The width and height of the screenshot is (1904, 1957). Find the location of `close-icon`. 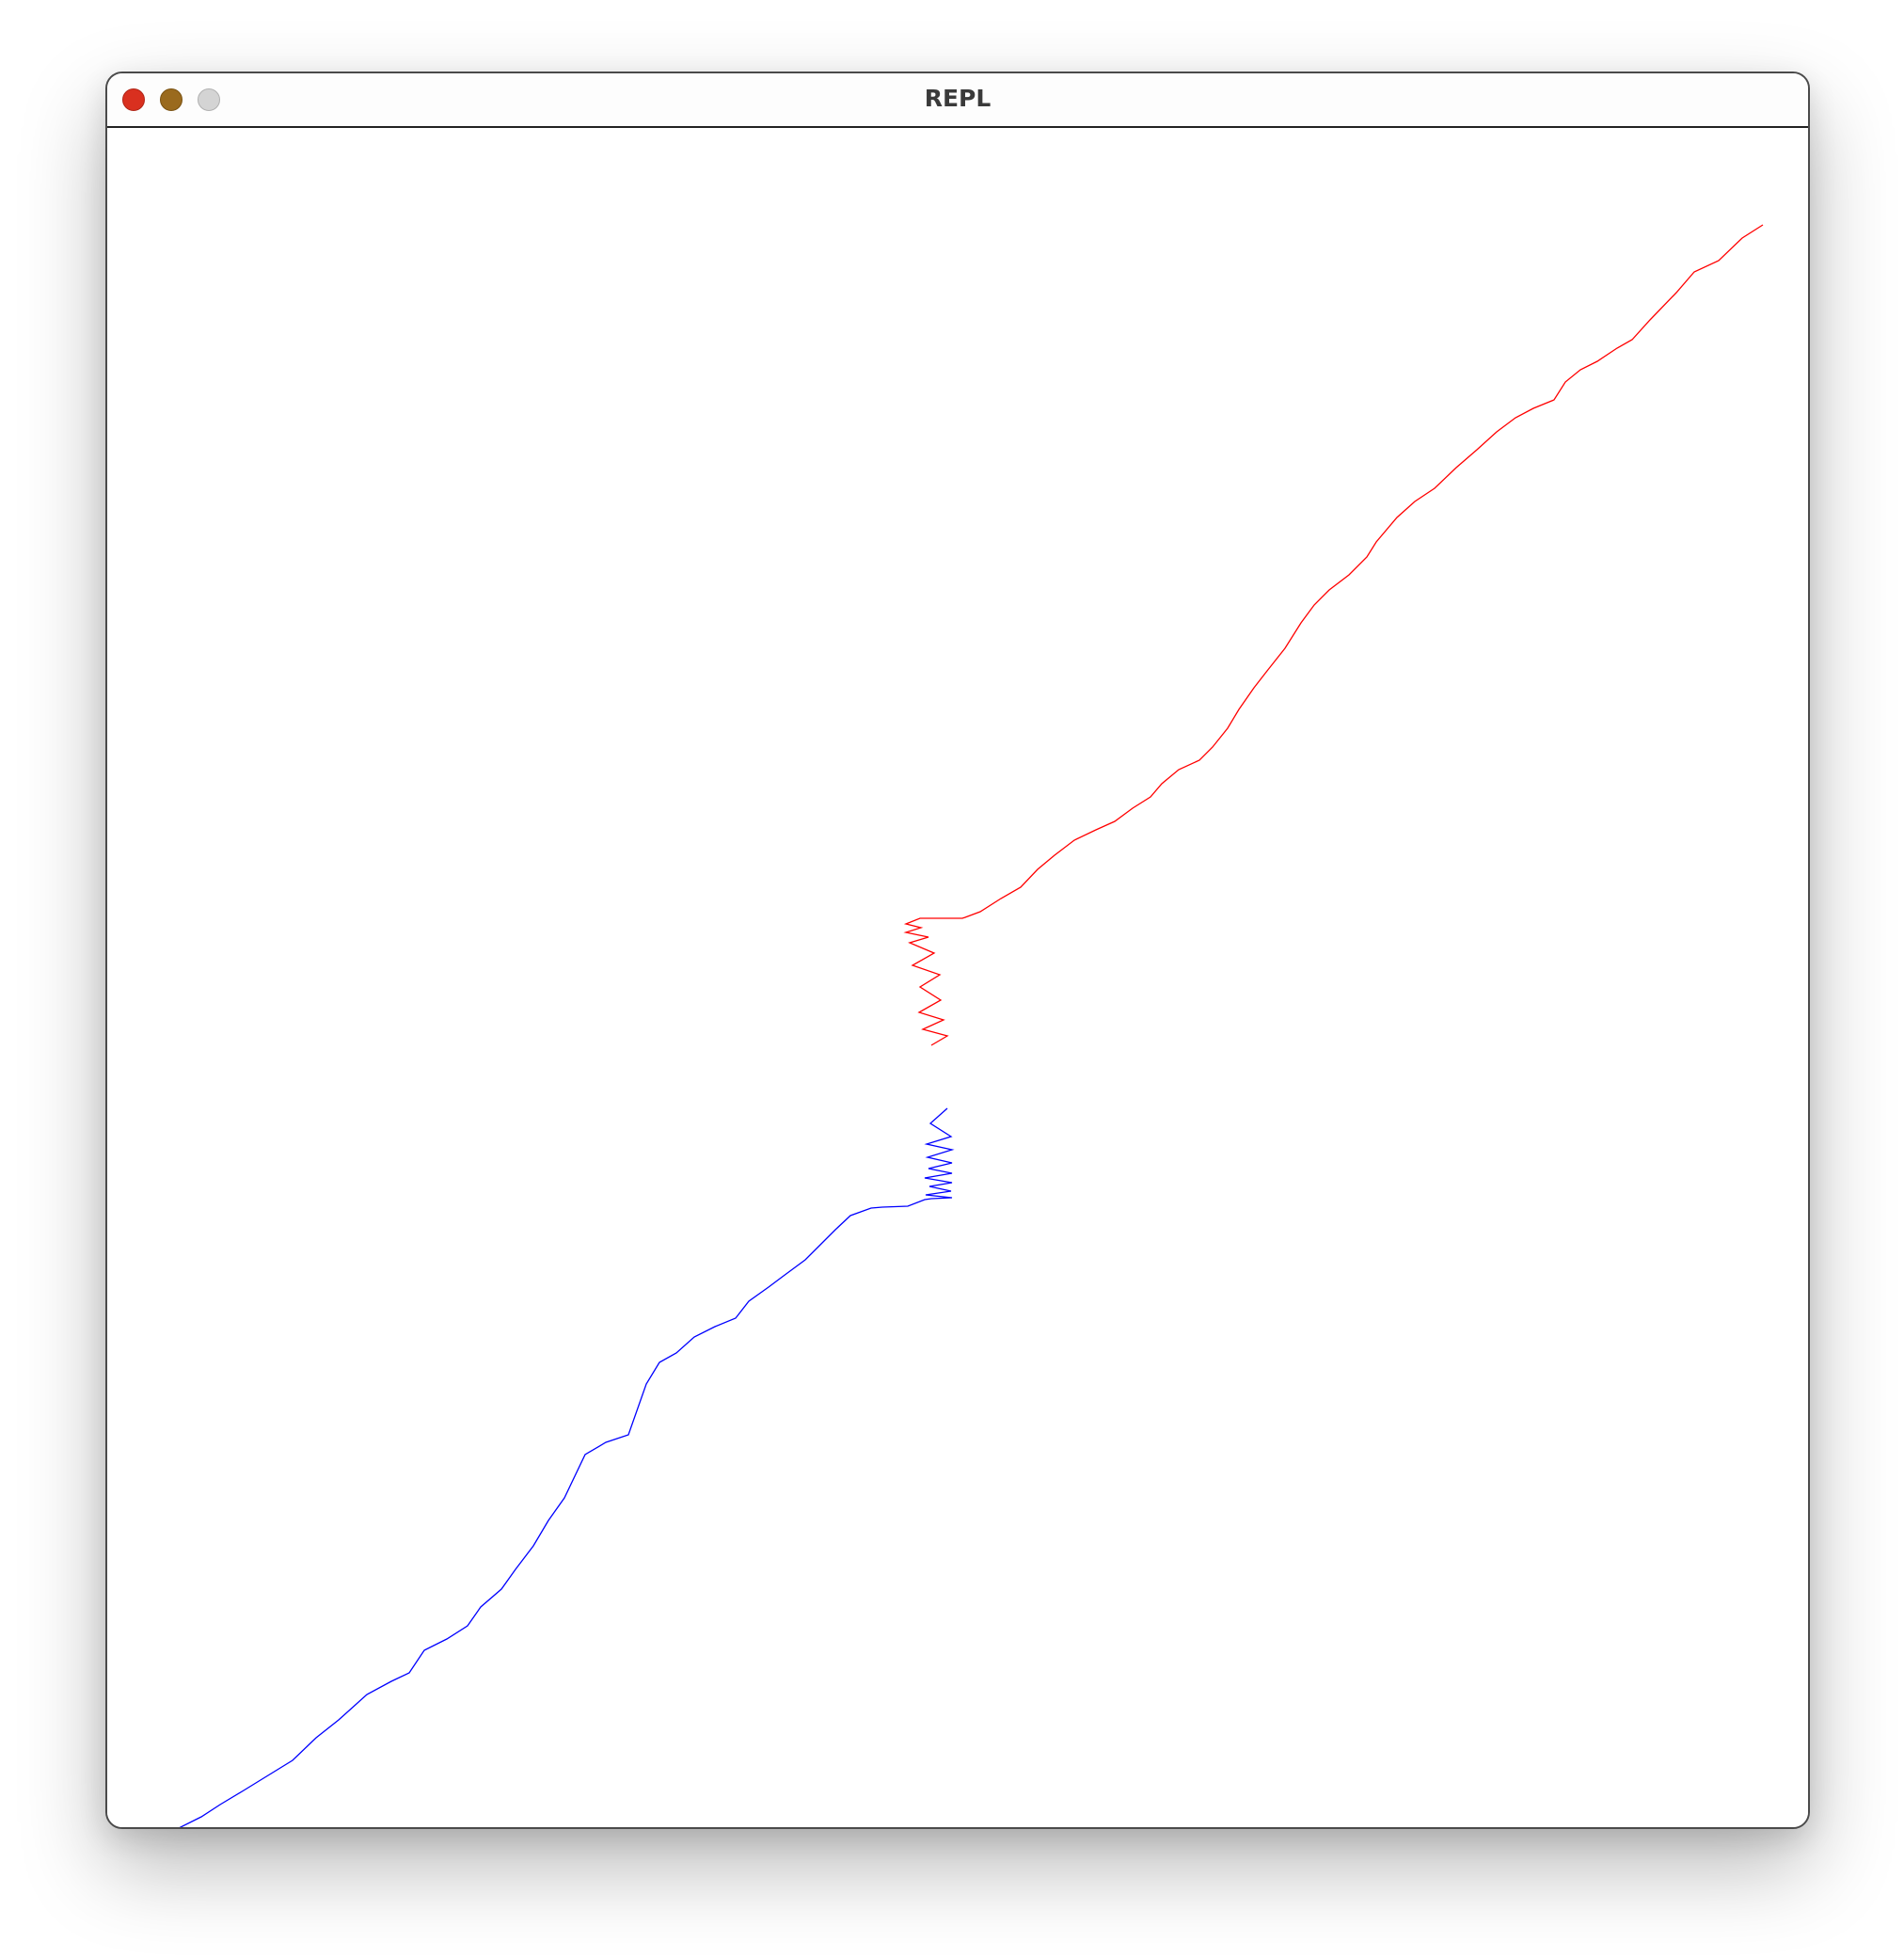

close-icon is located at coordinates (133, 99).